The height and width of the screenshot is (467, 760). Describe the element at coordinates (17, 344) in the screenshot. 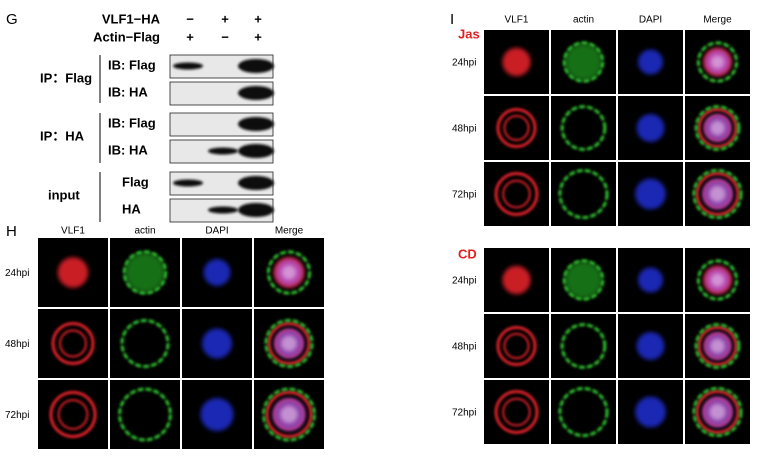

I see `label: 48hpi` at that location.